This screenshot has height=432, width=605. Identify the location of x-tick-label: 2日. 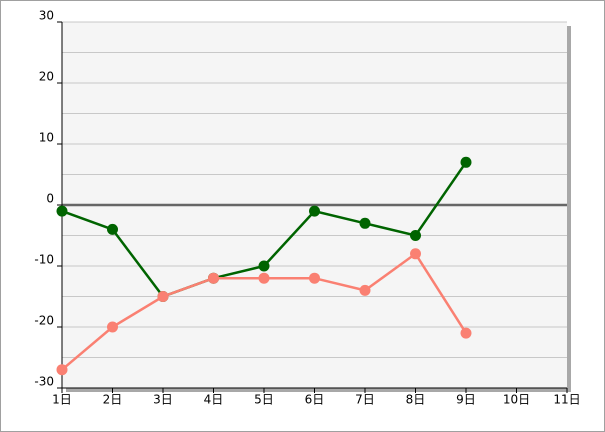
(113, 400).